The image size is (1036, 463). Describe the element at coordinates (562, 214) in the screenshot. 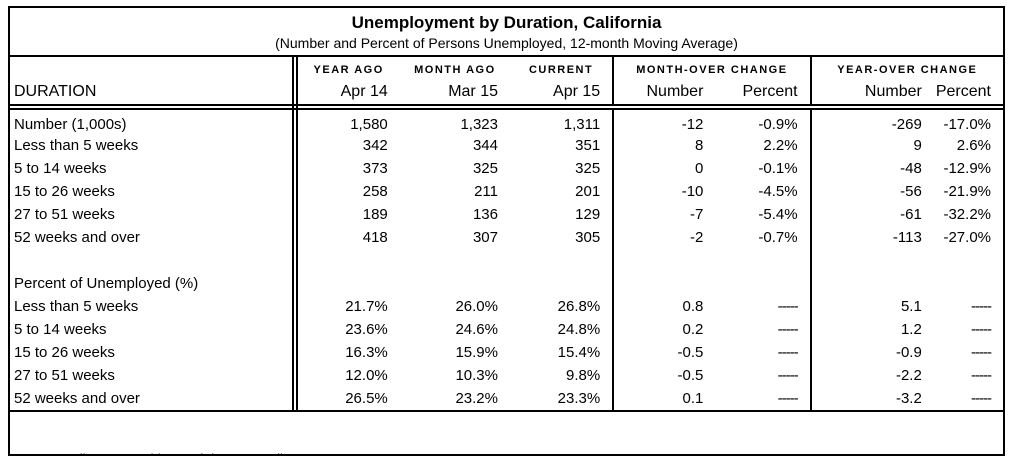

I see `cell: 129` at that location.